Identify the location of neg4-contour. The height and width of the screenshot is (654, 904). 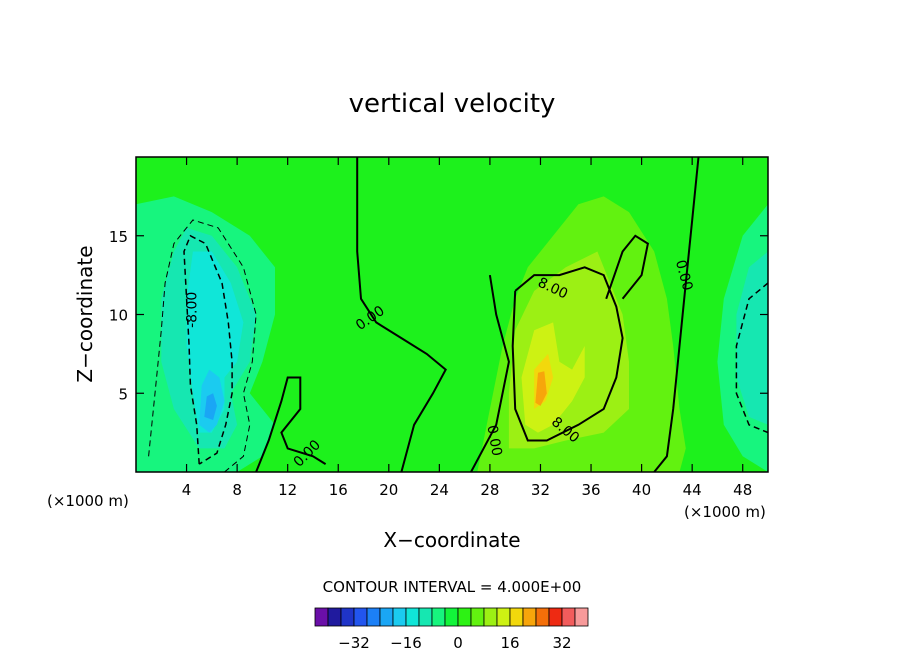
(202, 345).